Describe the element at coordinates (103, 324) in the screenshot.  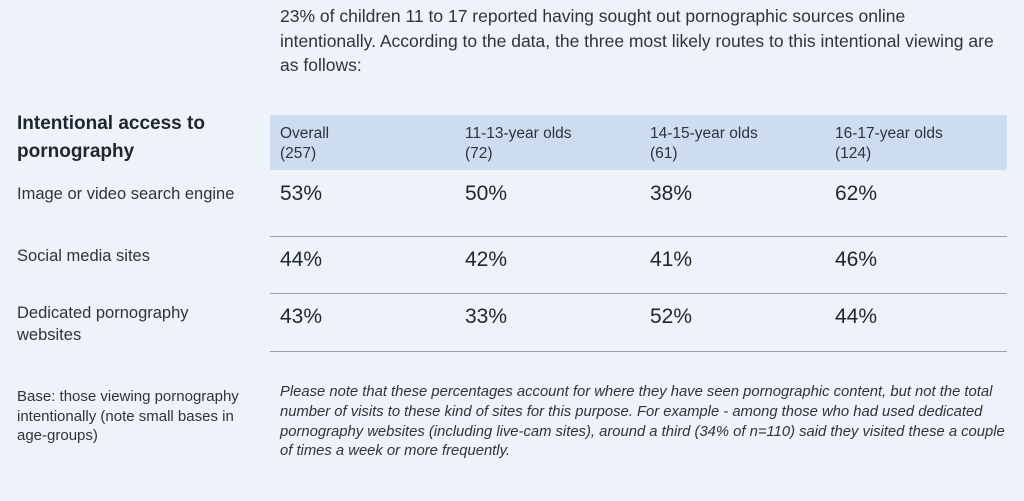
I see `row-label-dedicated-websites: Dedicated pornography websites` at that location.